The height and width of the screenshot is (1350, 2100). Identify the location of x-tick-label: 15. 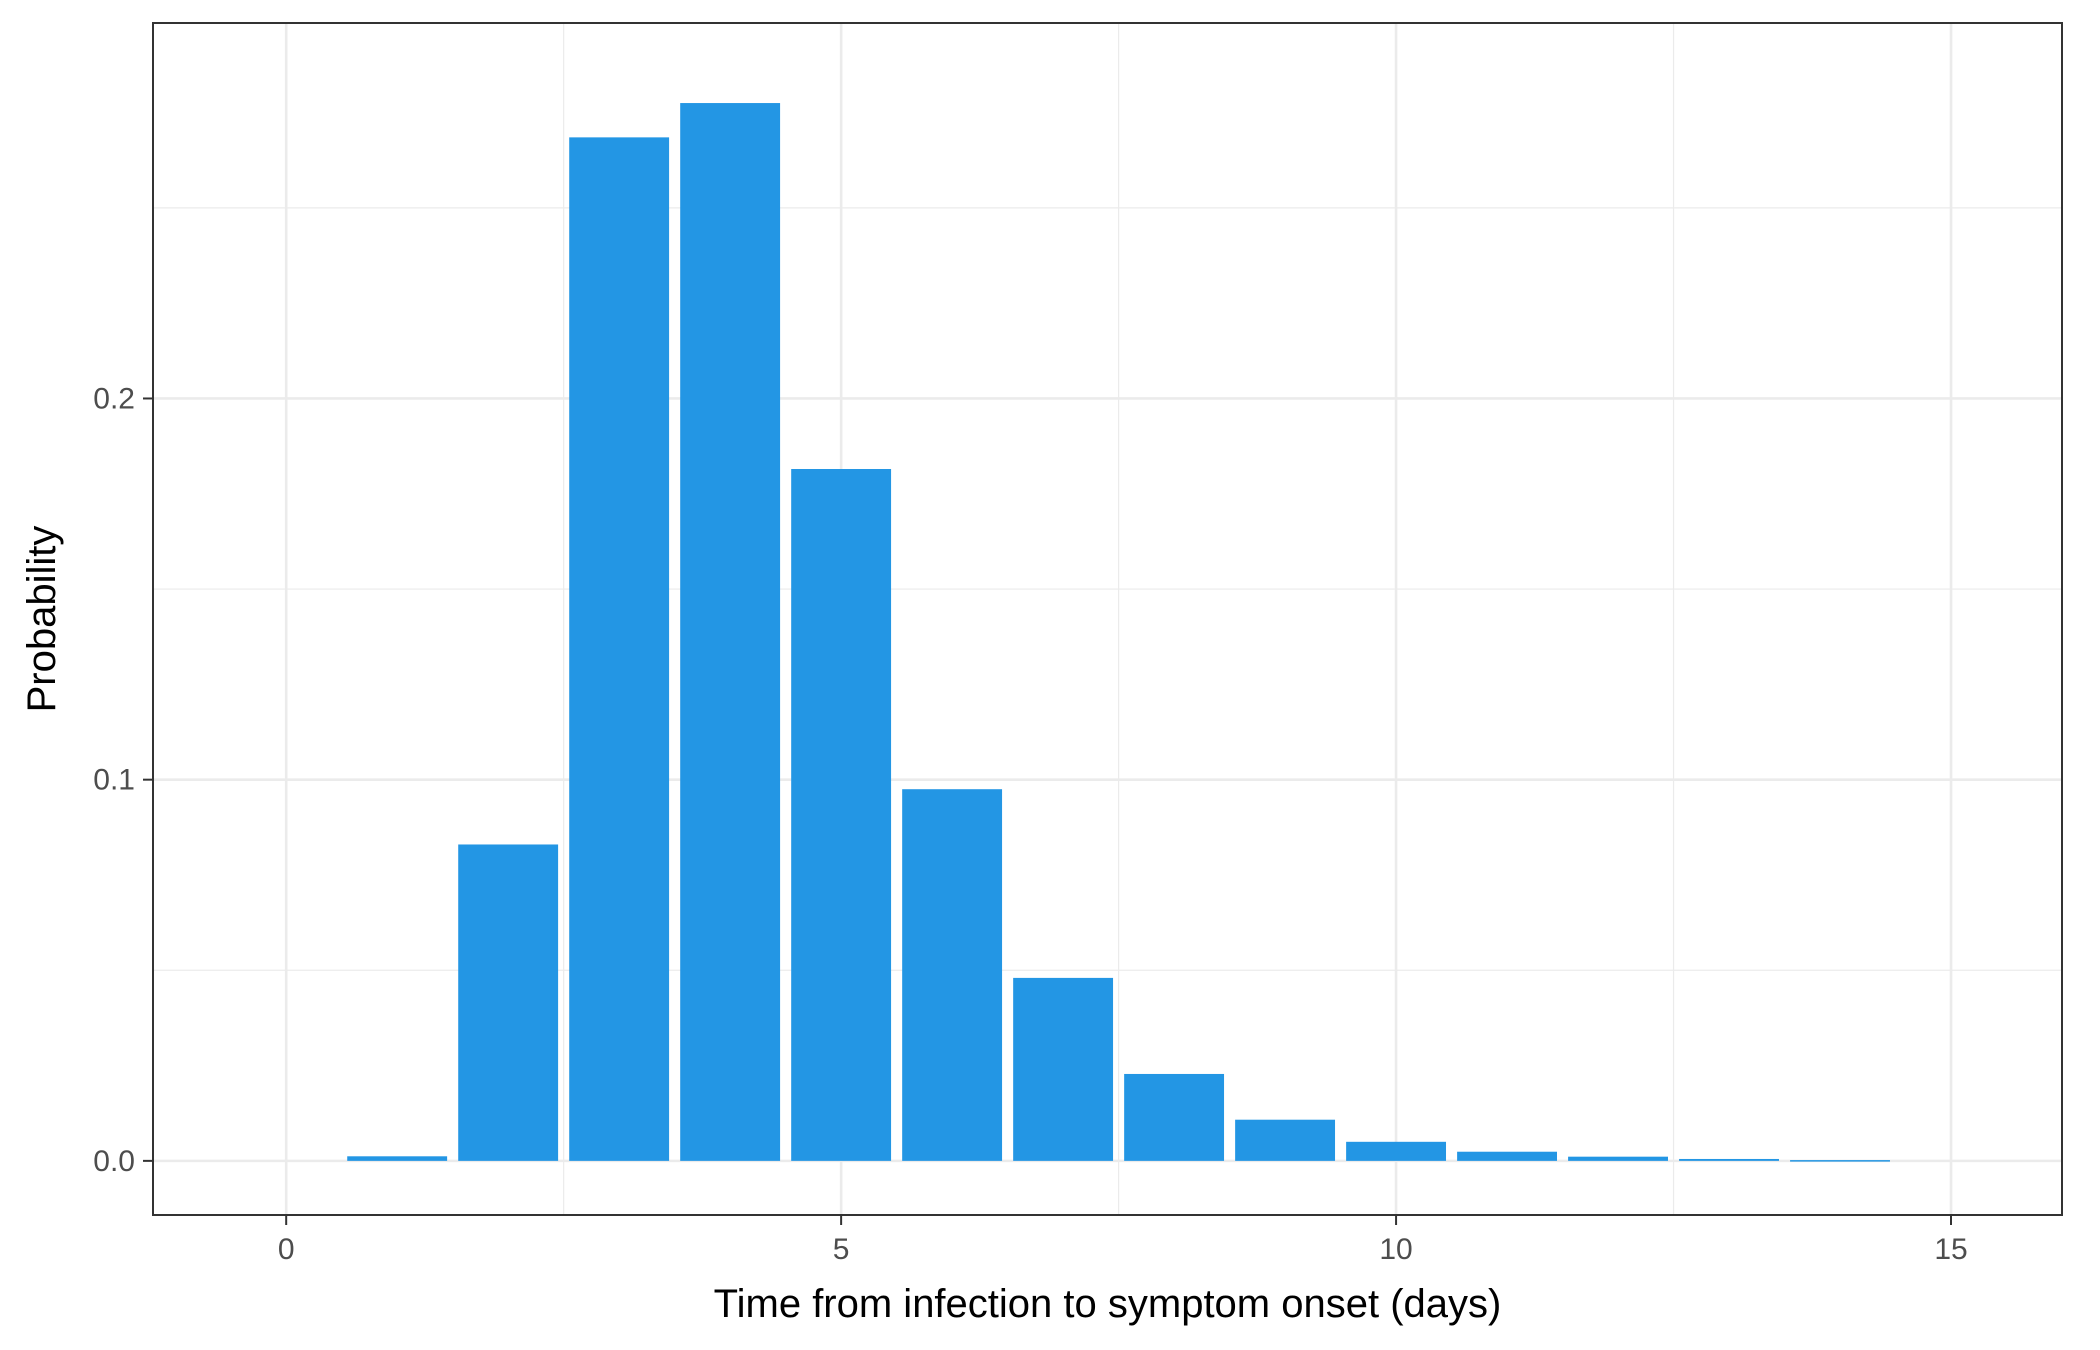
(1950, 1249).